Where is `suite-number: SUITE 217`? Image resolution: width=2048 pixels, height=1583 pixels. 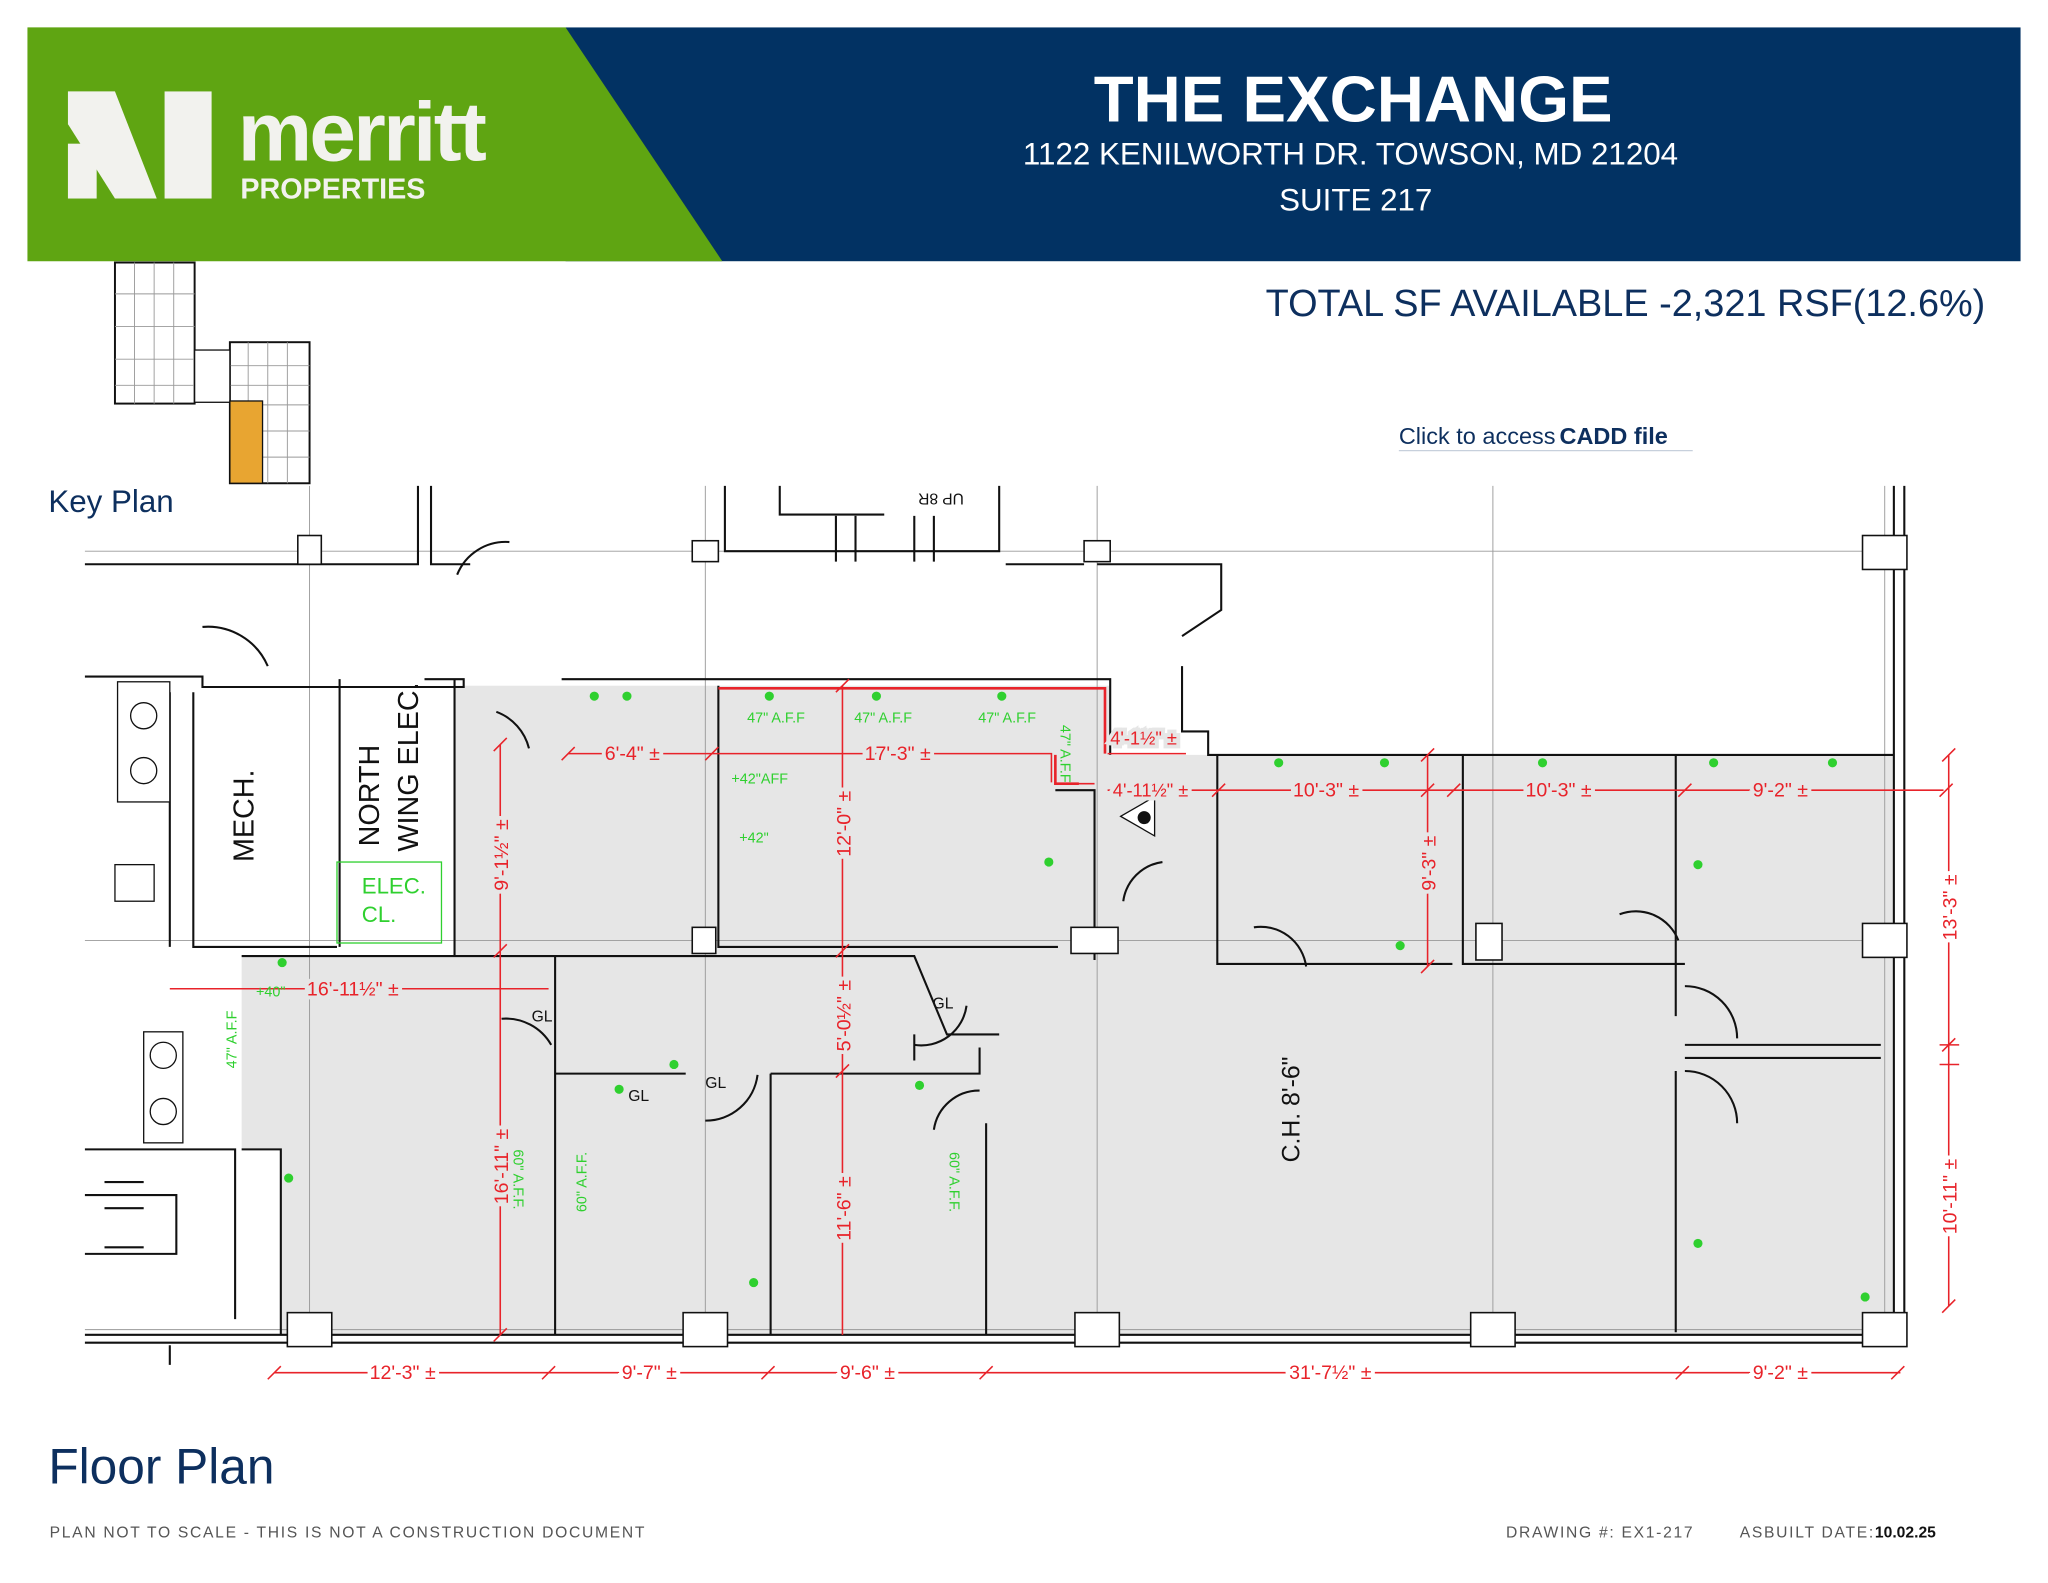 suite-number: SUITE 217 is located at coordinates (1355, 199).